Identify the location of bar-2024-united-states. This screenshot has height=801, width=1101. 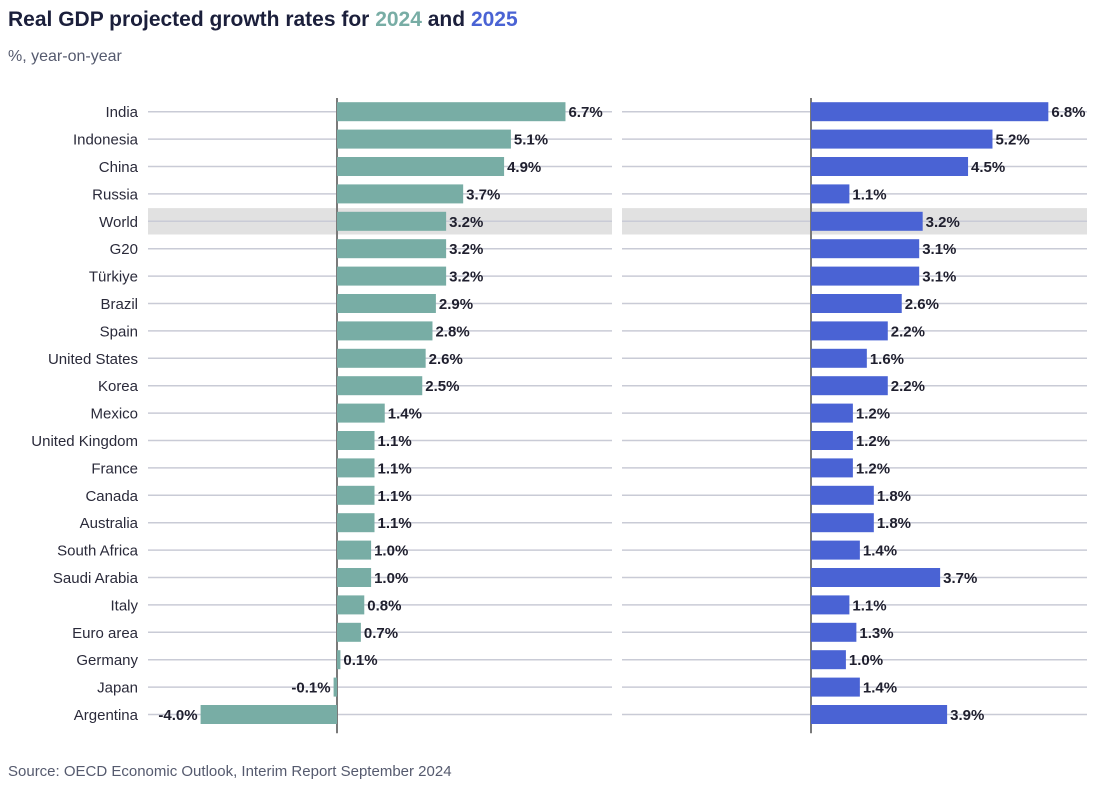
(381, 358).